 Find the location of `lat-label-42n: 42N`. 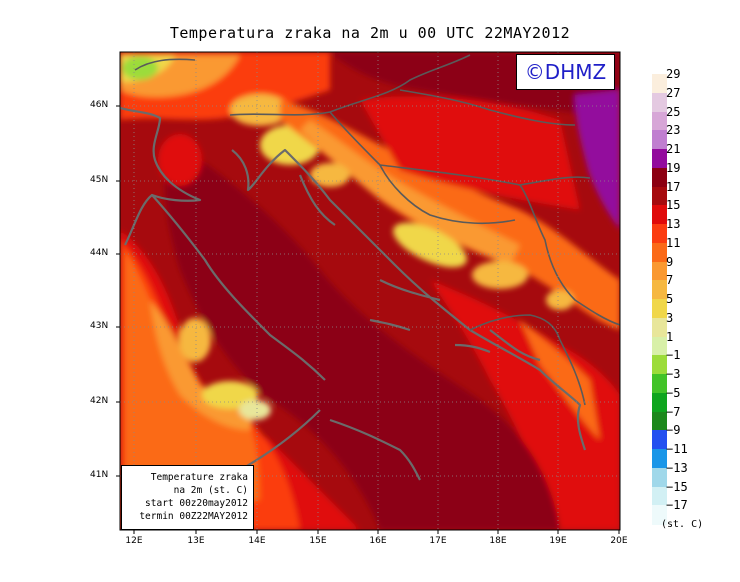

lat-label-42n: 42N is located at coordinates (99, 401).